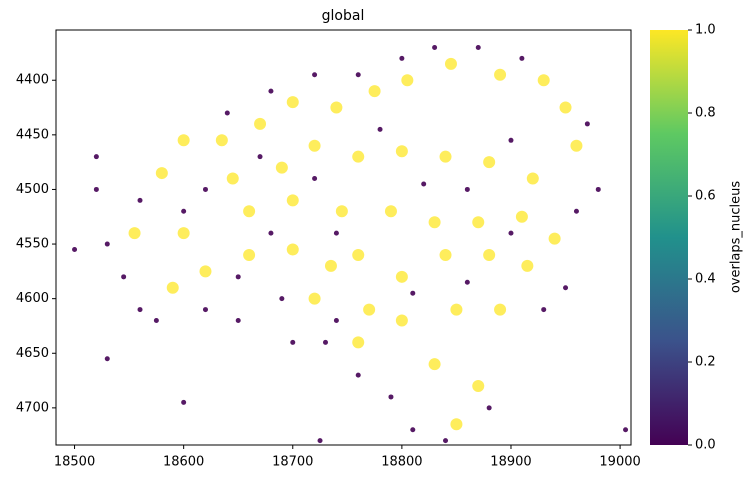 This screenshot has height=480, width=755. What do you see at coordinates (669, 237) in the screenshot?
I see `colorbar` at bounding box center [669, 237].